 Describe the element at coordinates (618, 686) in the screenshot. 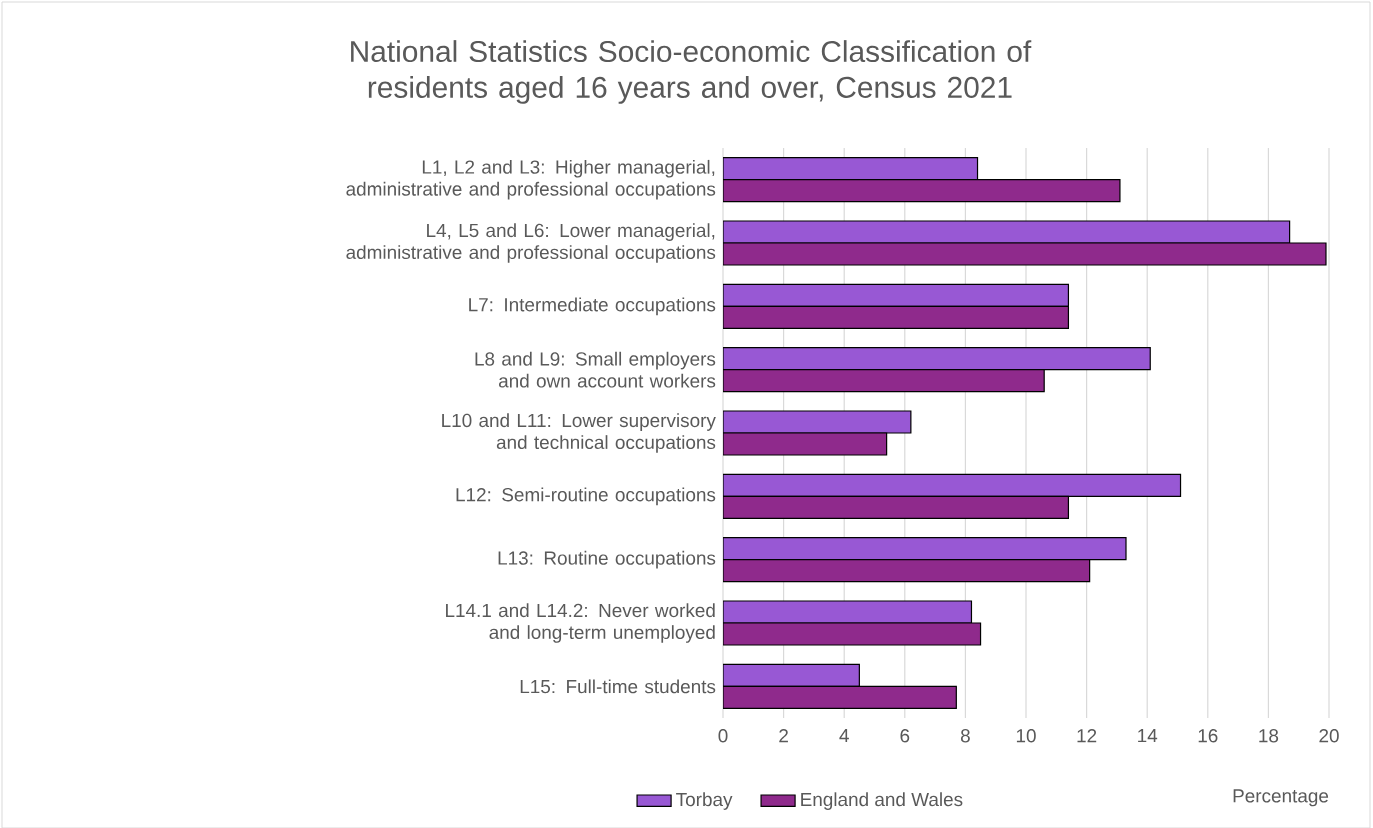

I see `y-tick-label: L15: Full-time students` at that location.